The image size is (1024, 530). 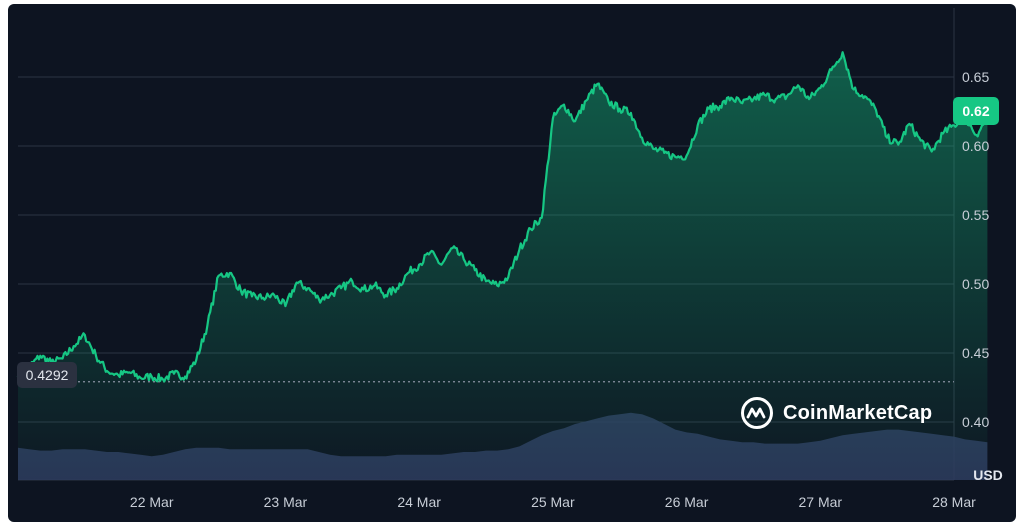 I want to click on y-tick-label: 0.45, so click(x=975, y=353).